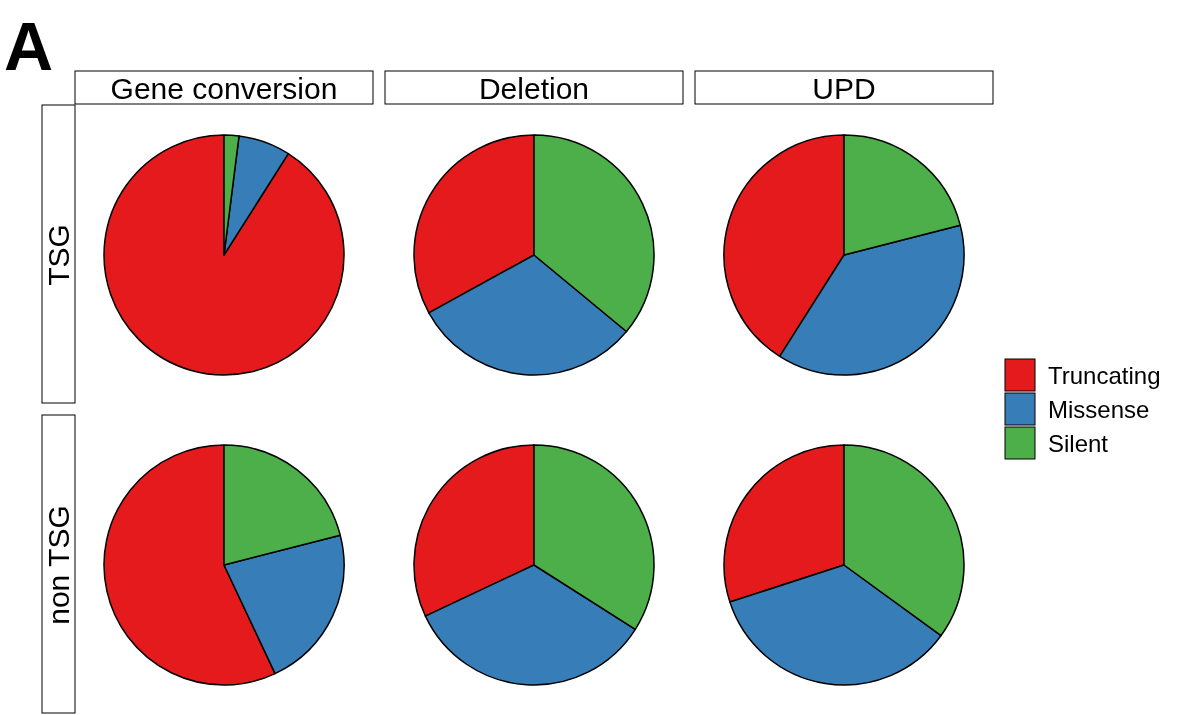  Describe the element at coordinates (1104, 375) in the screenshot. I see `legend-label: Truncating` at that location.